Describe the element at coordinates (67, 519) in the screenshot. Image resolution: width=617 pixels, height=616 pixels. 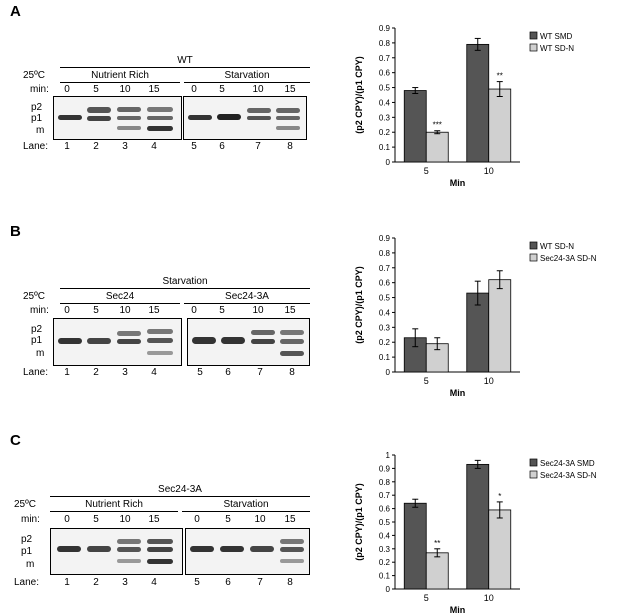
I see `time-label-c-1: 0` at that location.